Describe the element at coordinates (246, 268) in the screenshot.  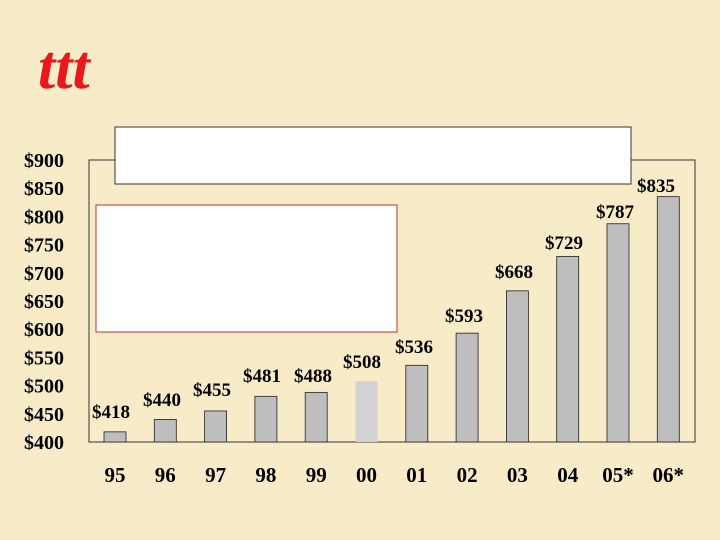
I see `note-box` at that location.